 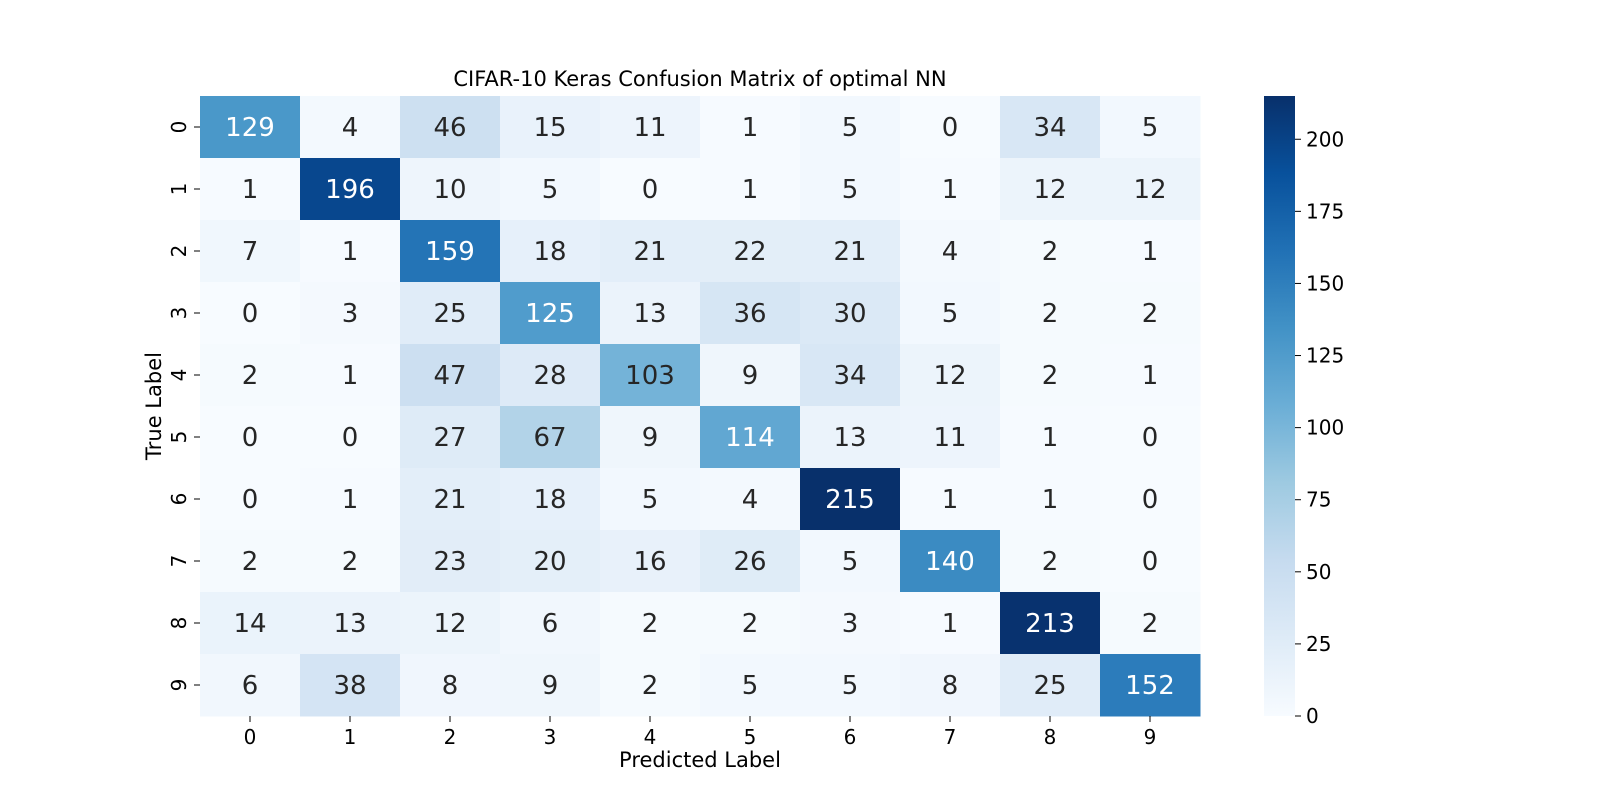 I want to click on cell-value-label: 27, so click(x=449, y=438).